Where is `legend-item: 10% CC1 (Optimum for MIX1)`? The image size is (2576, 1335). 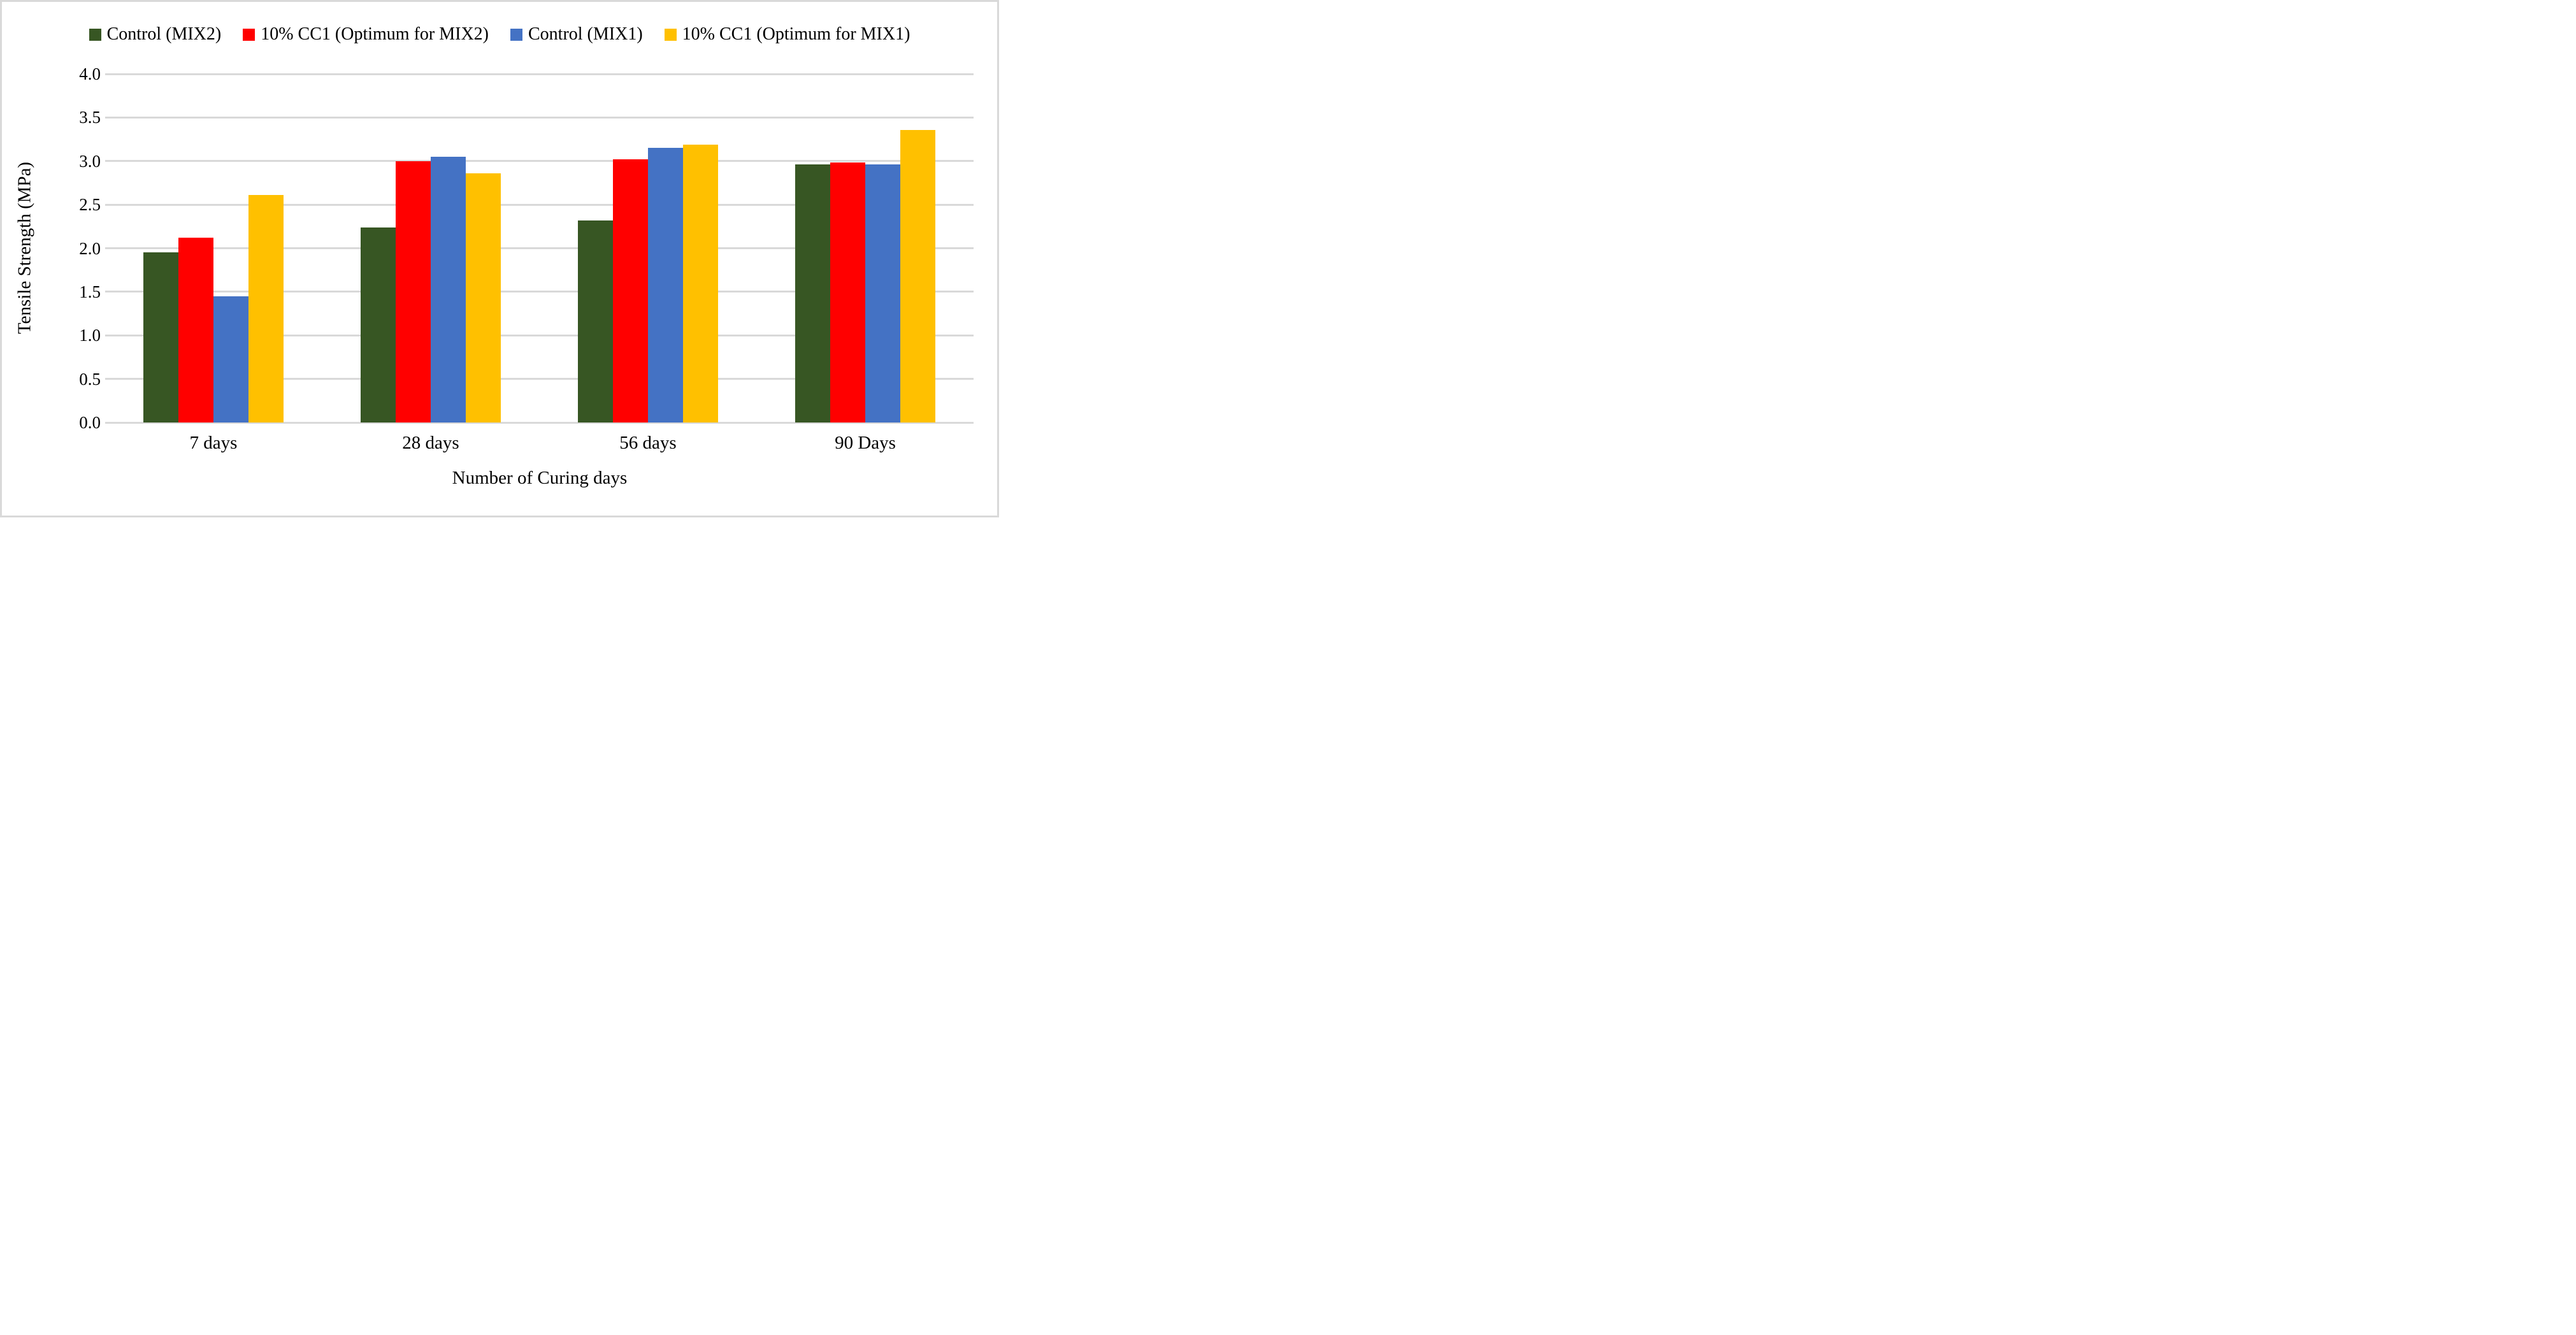 legend-item: 10% CC1 (Optimum for MIX1) is located at coordinates (787, 34).